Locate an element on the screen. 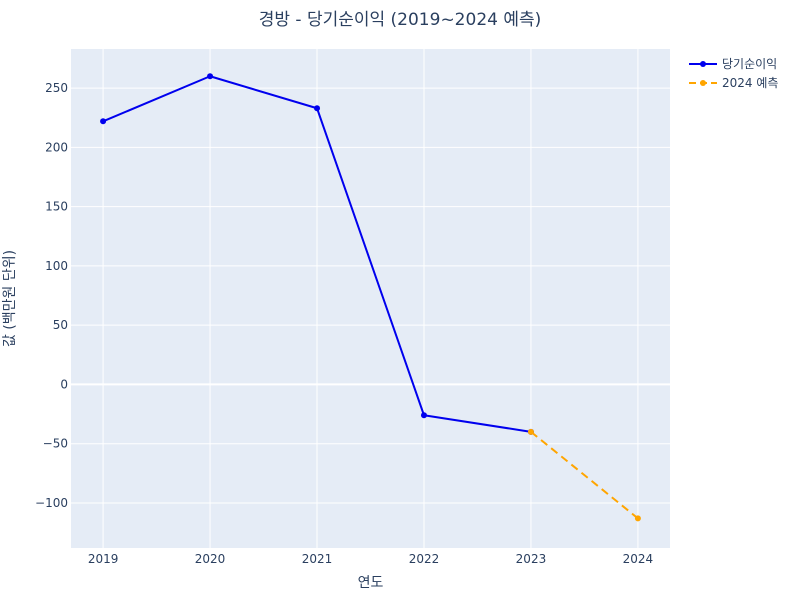  x-tick-label: 2019 is located at coordinates (103, 559).